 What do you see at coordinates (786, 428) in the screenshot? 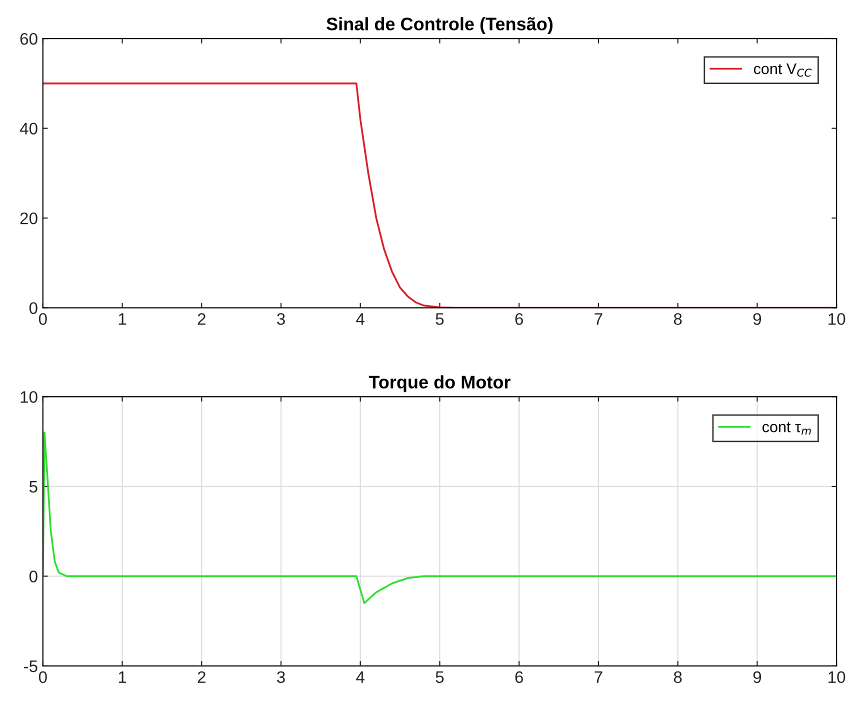
I see `legend-label: cont τ$_{m}$` at bounding box center [786, 428].